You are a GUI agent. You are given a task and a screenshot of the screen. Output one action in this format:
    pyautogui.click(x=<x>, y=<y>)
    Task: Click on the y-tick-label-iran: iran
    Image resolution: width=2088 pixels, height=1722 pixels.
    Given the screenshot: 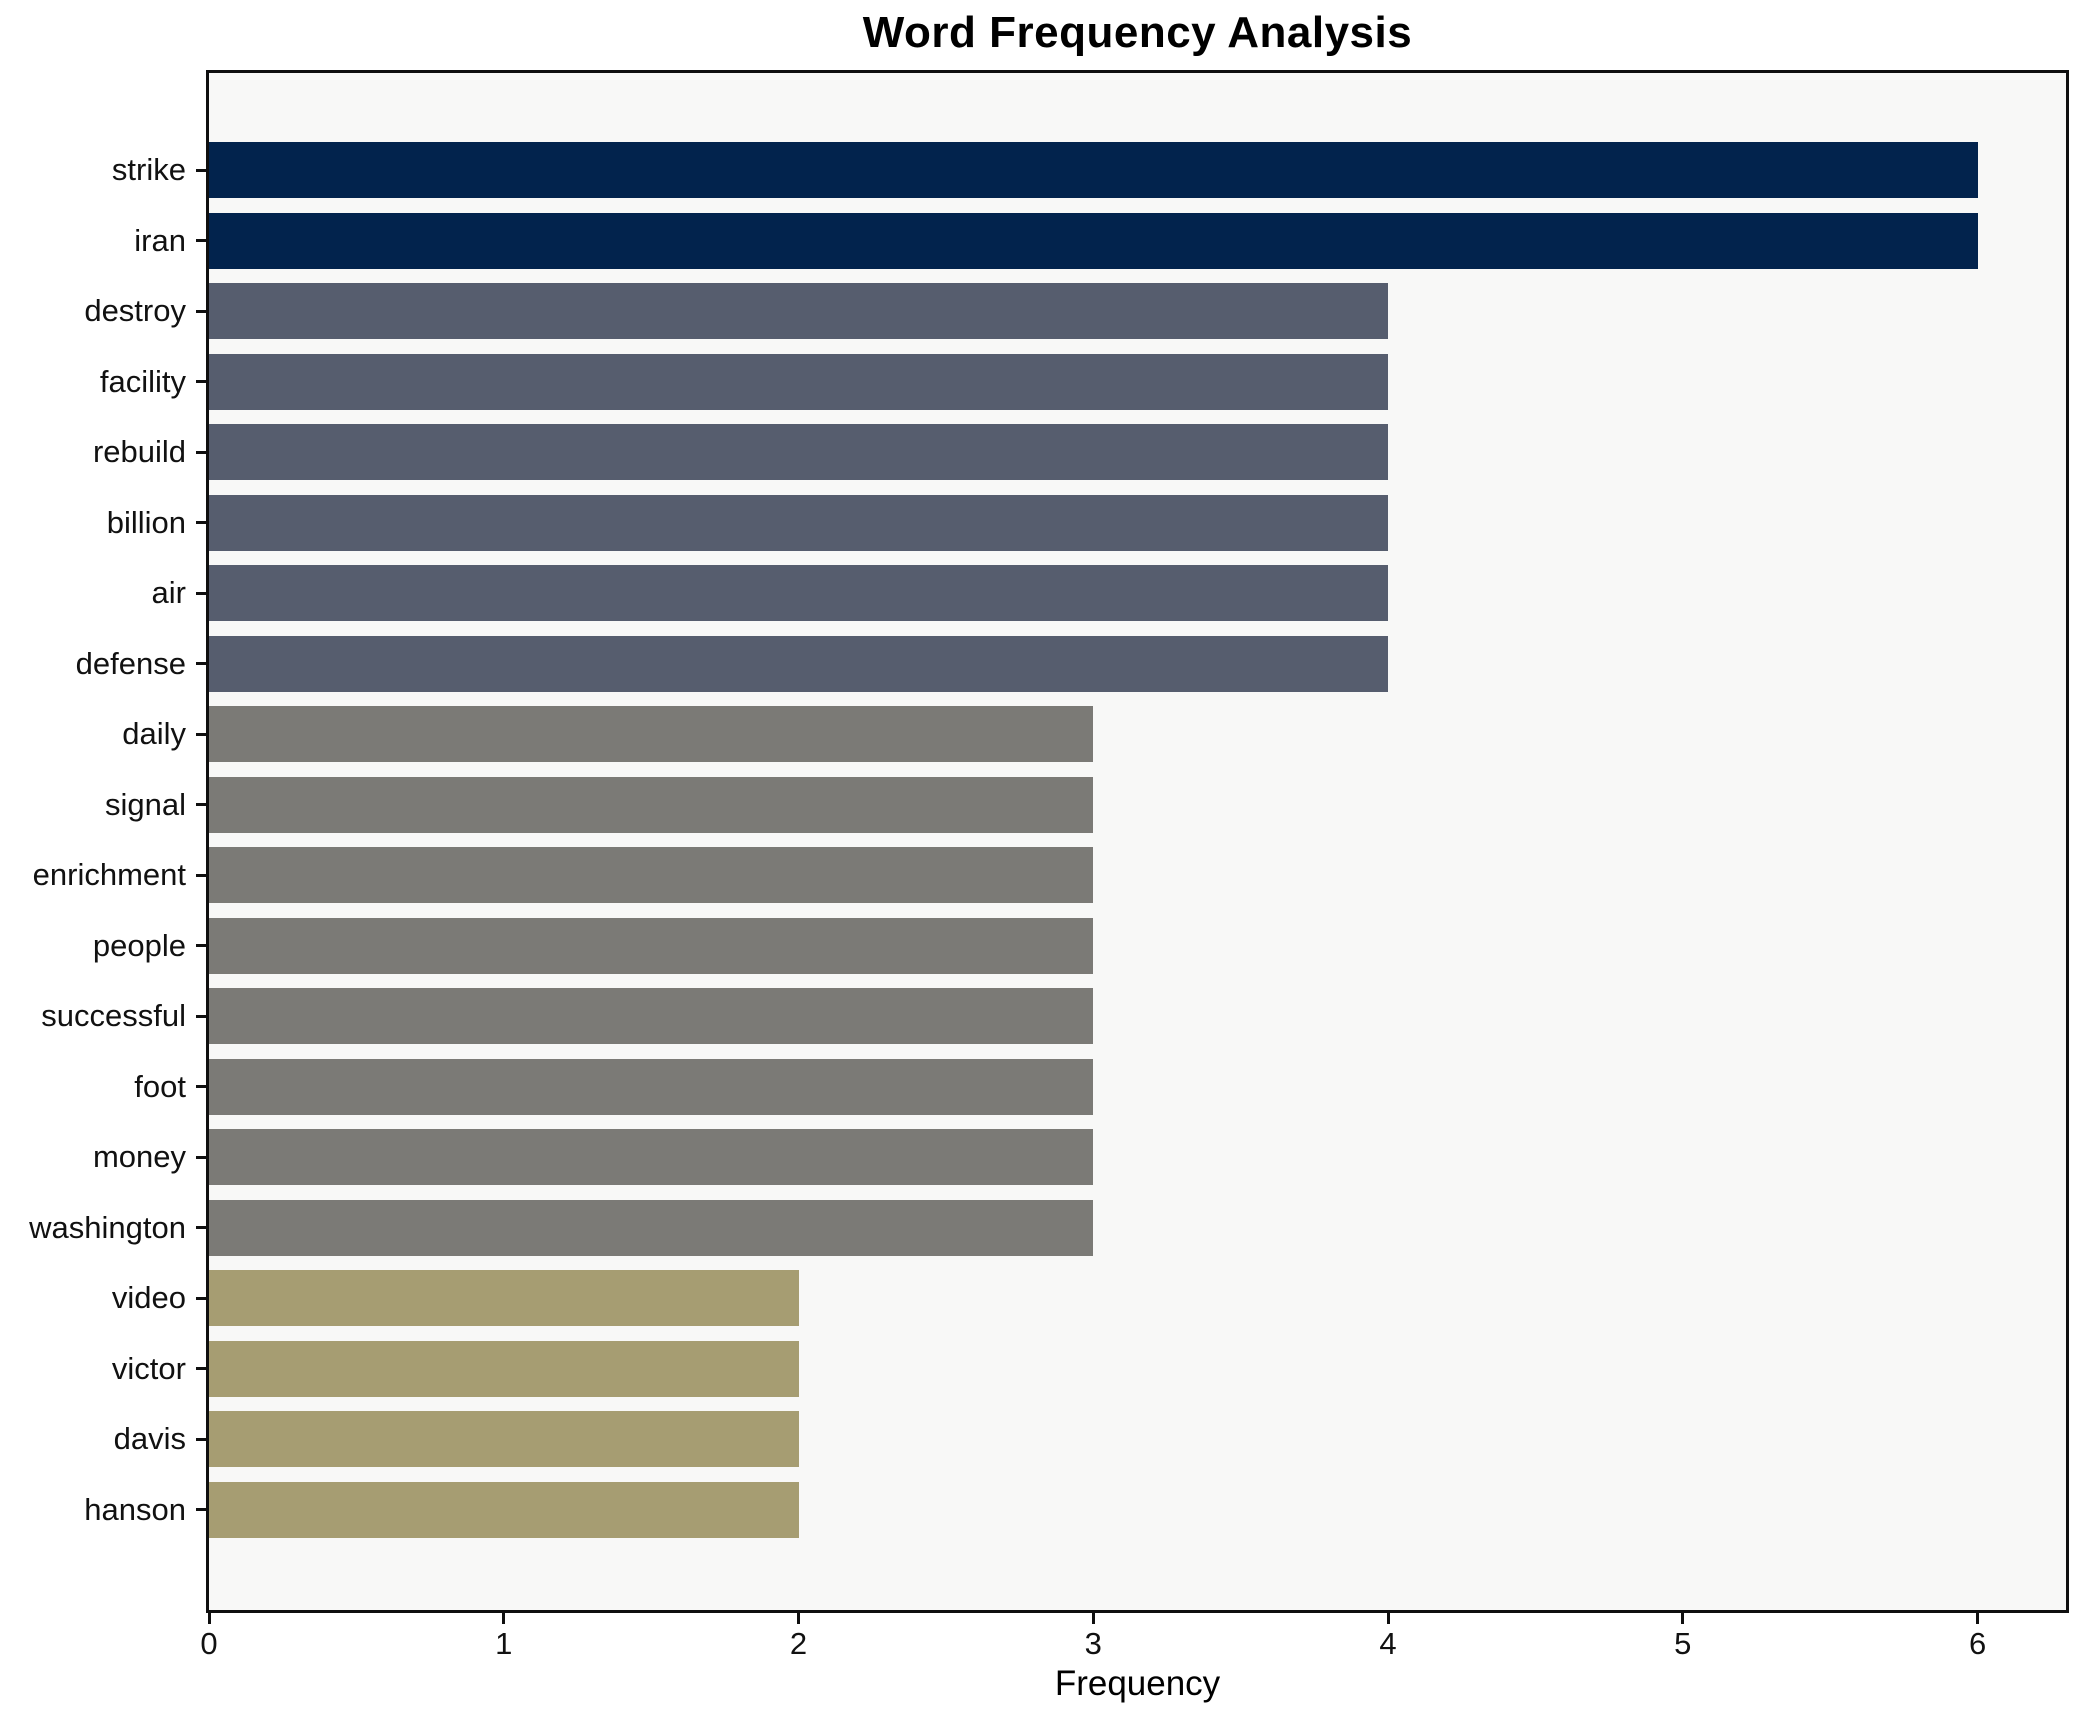 What is the action you would take?
    pyautogui.click(x=160, y=240)
    